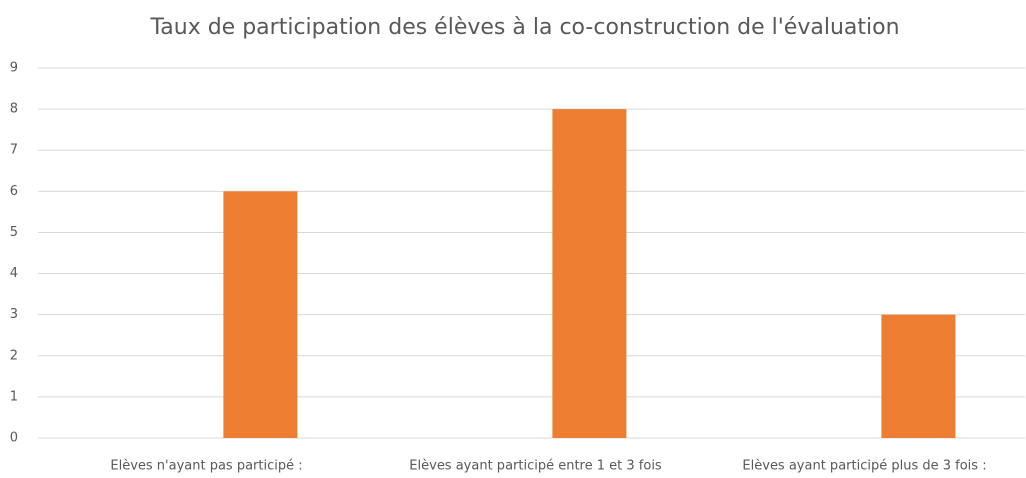  What do you see at coordinates (535, 466) in the screenshot?
I see `x-tick-label: Elèves ayant participé entre 1 et 3 fois` at bounding box center [535, 466].